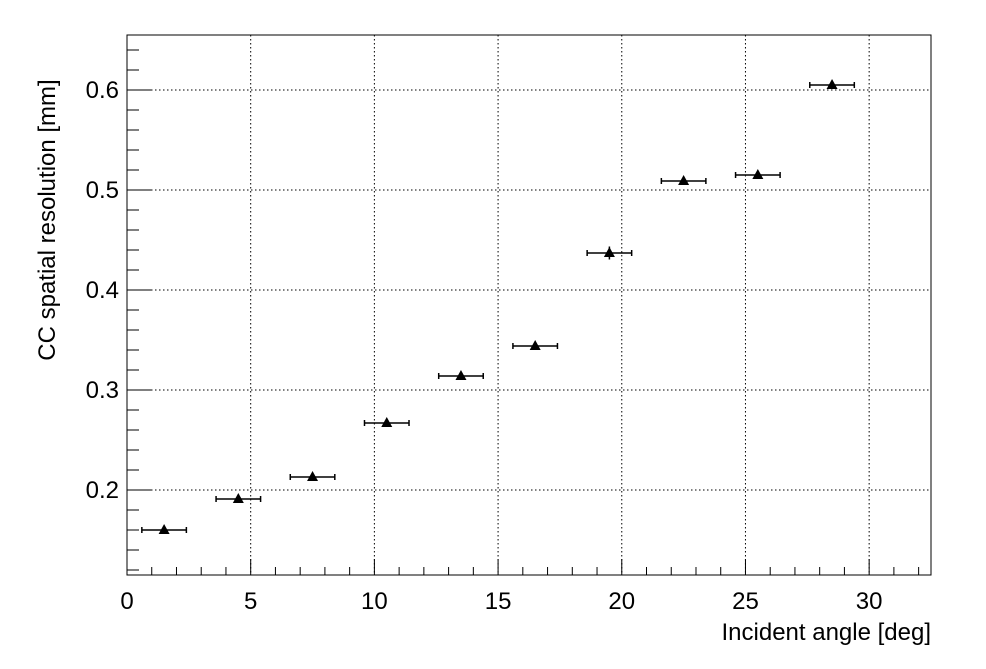 The image size is (986, 669). What do you see at coordinates (498, 601) in the screenshot?
I see `x-tick-label: 15` at bounding box center [498, 601].